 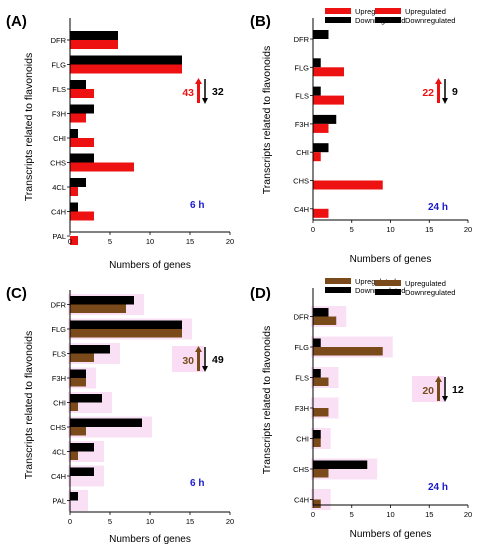 What do you see at coordinates (321, 213) in the screenshot?
I see `bar-upregulated-c4h` at bounding box center [321, 213].